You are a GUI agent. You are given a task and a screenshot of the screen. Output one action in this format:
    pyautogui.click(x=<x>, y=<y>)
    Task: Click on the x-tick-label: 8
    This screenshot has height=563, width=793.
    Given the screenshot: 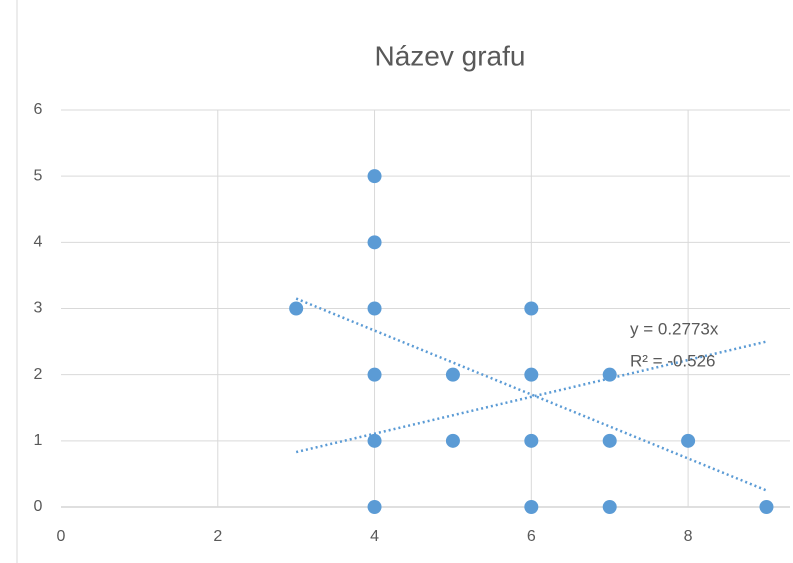 What is the action you would take?
    pyautogui.click(x=688, y=536)
    